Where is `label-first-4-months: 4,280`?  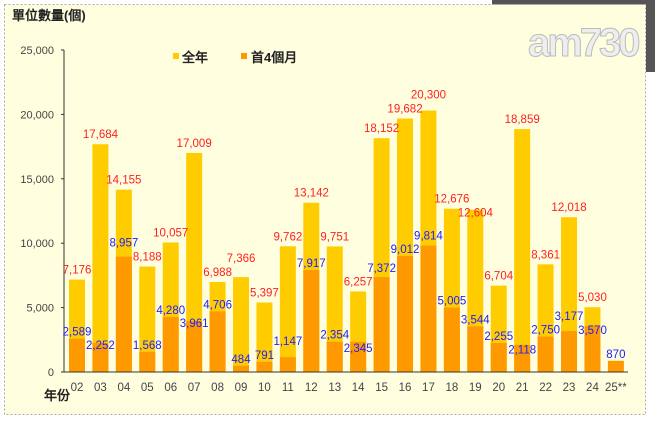
label-first-4-months: 4,280 is located at coordinates (170, 311).